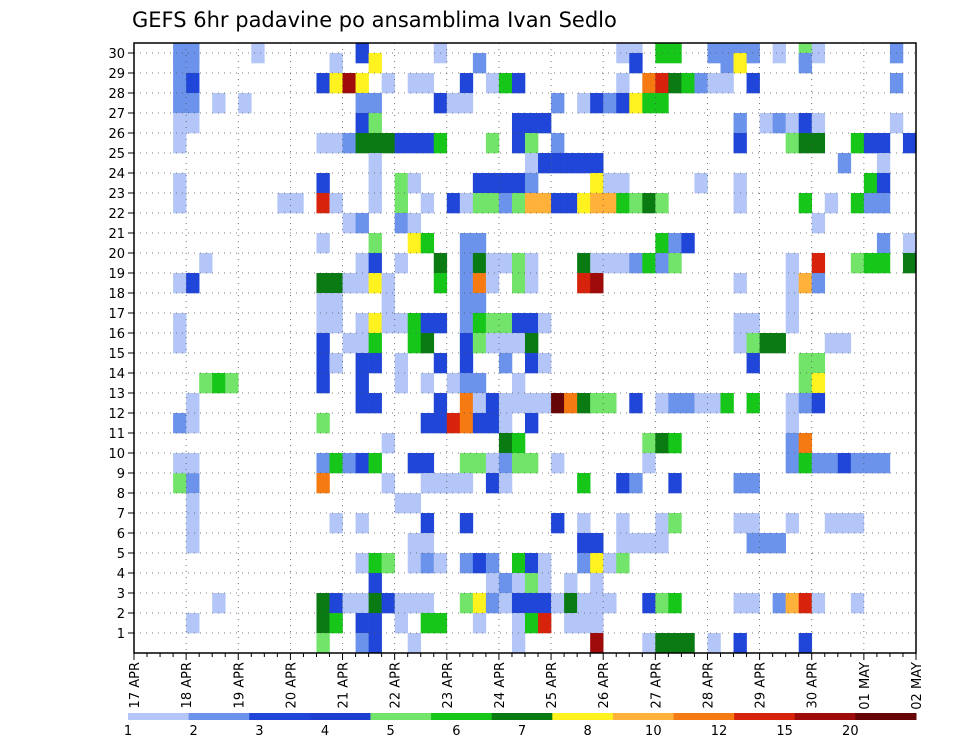  What do you see at coordinates (588, 731) in the screenshot?
I see `colorbar-label: 8` at bounding box center [588, 731].